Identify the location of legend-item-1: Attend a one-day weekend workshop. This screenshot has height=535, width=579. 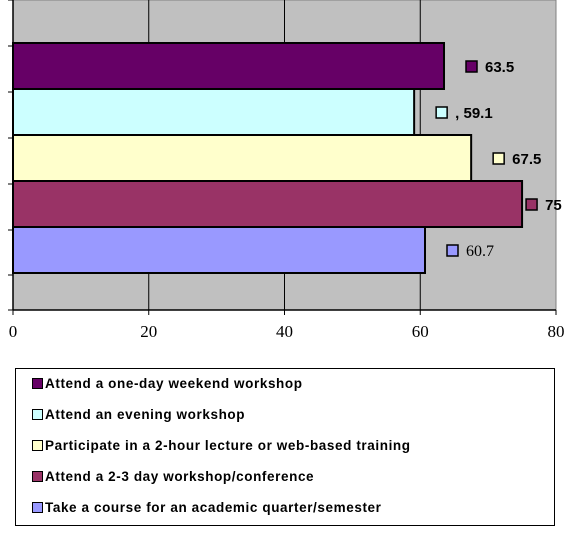
(167, 383).